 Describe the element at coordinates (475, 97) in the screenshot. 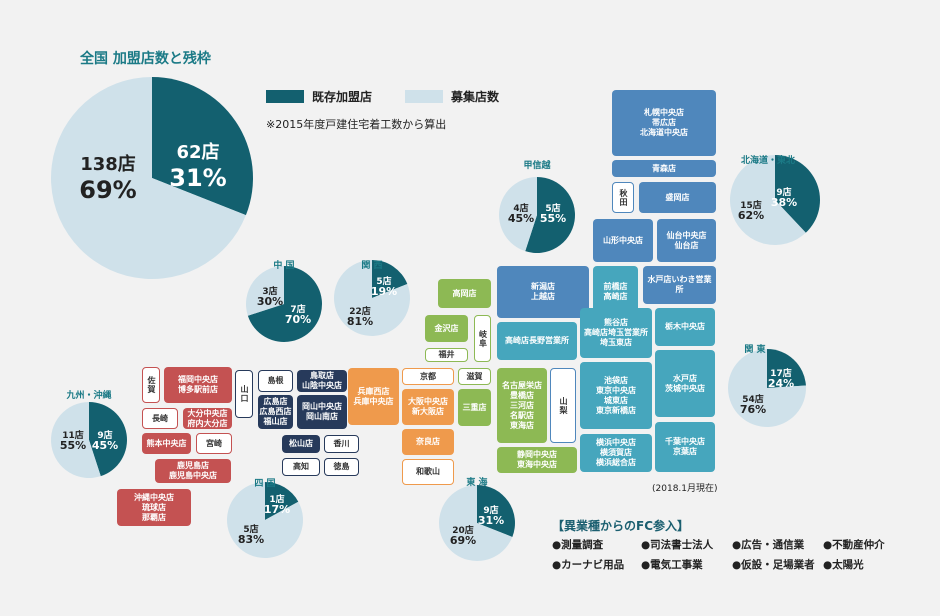

I see `legend-recruiting-label: 募集店数` at that location.